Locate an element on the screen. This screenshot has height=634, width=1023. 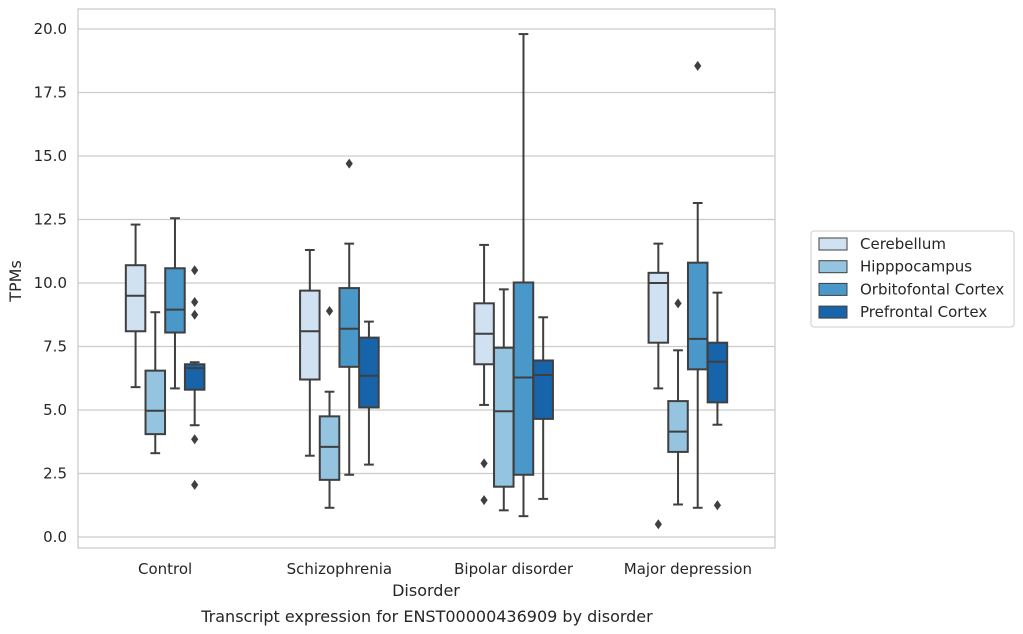
x-tick-label: Control is located at coordinates (165, 569).